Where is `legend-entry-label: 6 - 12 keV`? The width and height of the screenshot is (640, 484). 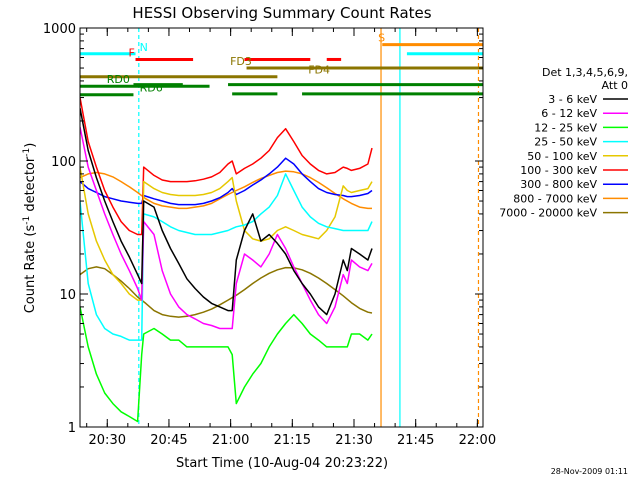
legend-entry-label: 6 - 12 keV is located at coordinates (569, 113).